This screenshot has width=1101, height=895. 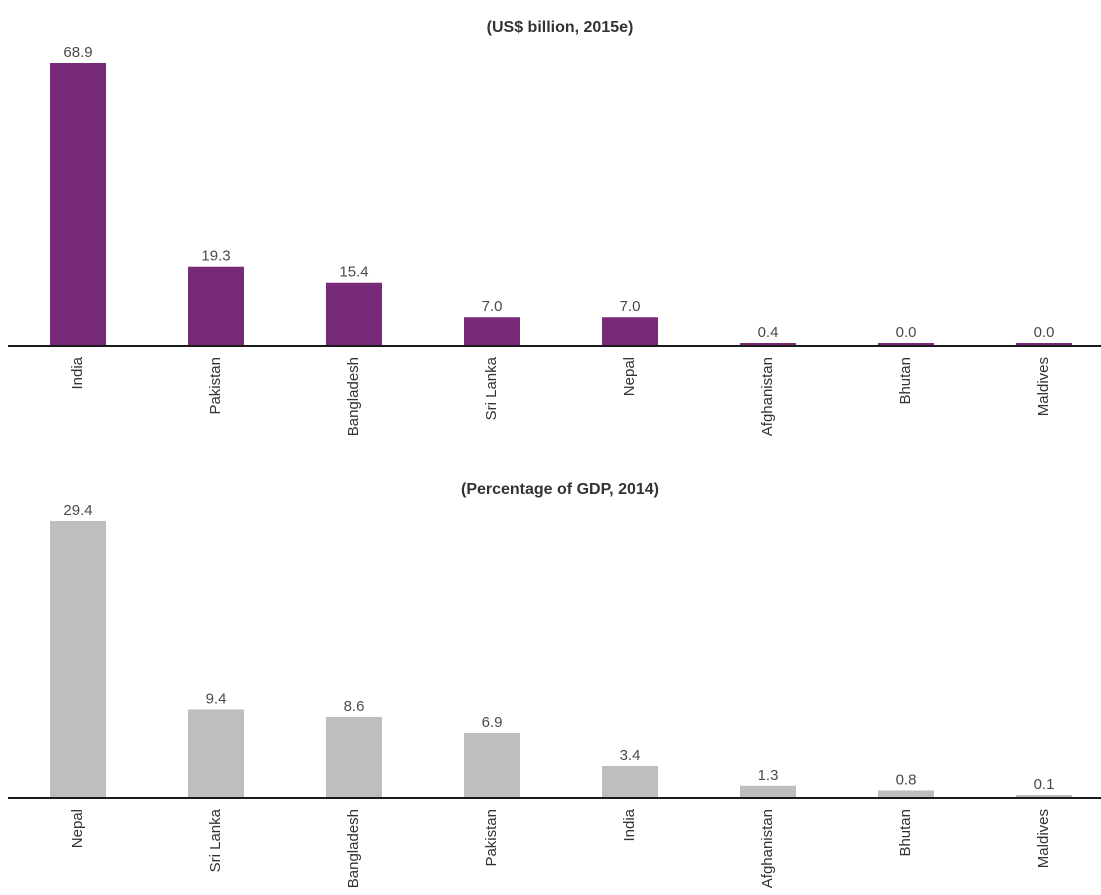 I want to click on data-label: 19.3, so click(x=215, y=256).